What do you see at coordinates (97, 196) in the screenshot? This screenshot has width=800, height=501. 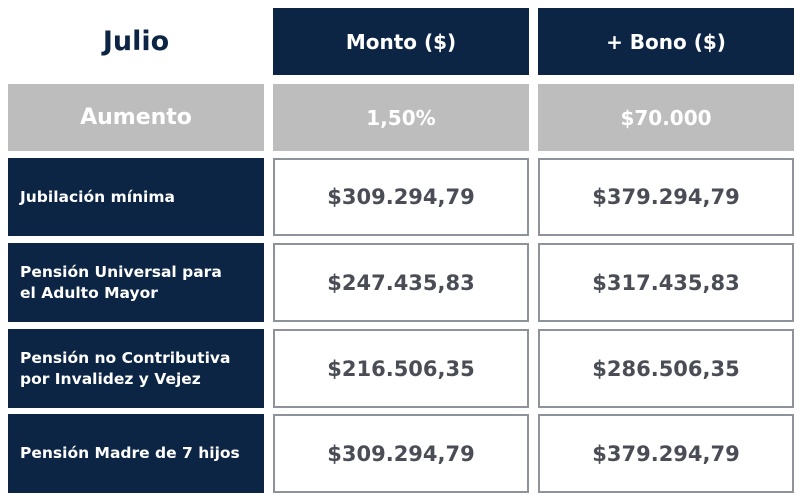 I see `row-label-line: Jubilación mínima` at bounding box center [97, 196].